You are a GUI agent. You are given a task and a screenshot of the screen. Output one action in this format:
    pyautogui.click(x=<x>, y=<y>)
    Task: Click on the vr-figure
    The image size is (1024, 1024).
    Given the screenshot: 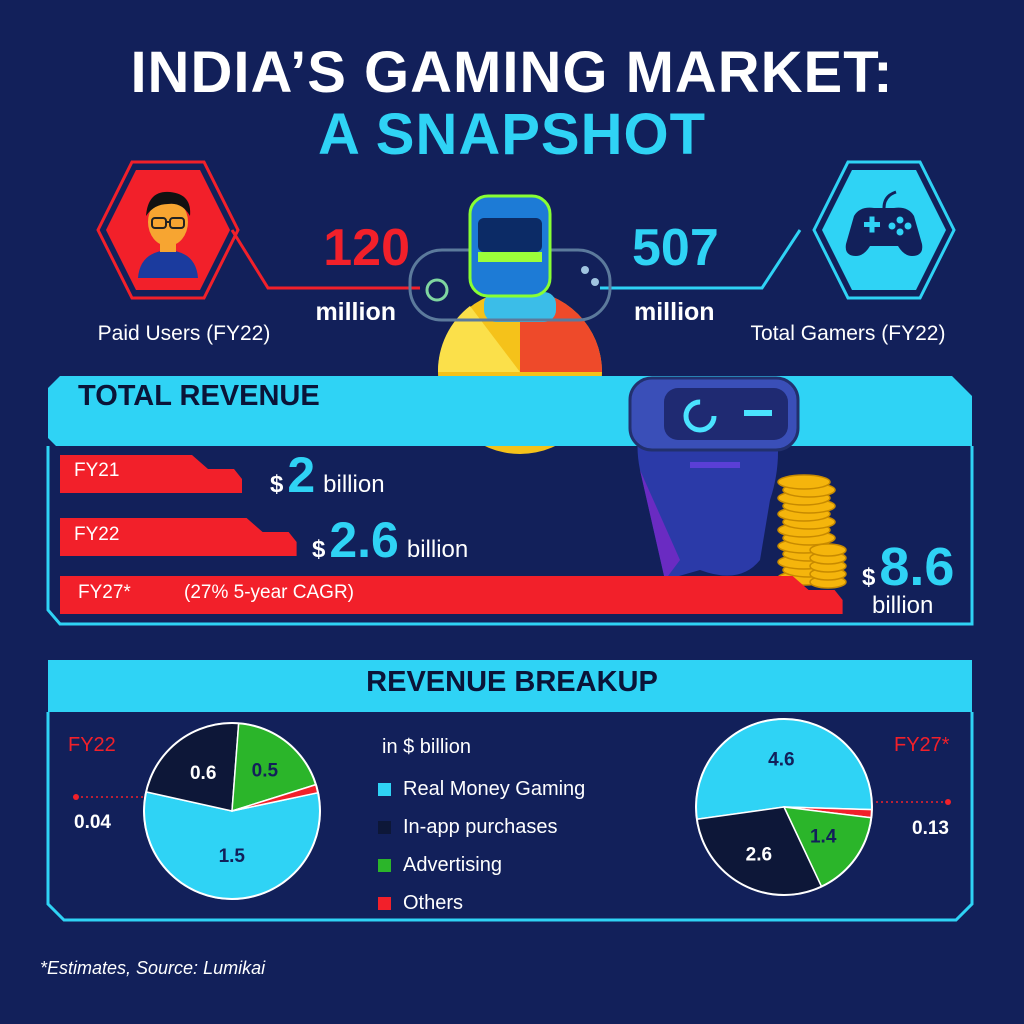 What is the action you would take?
    pyautogui.click(x=714, y=478)
    